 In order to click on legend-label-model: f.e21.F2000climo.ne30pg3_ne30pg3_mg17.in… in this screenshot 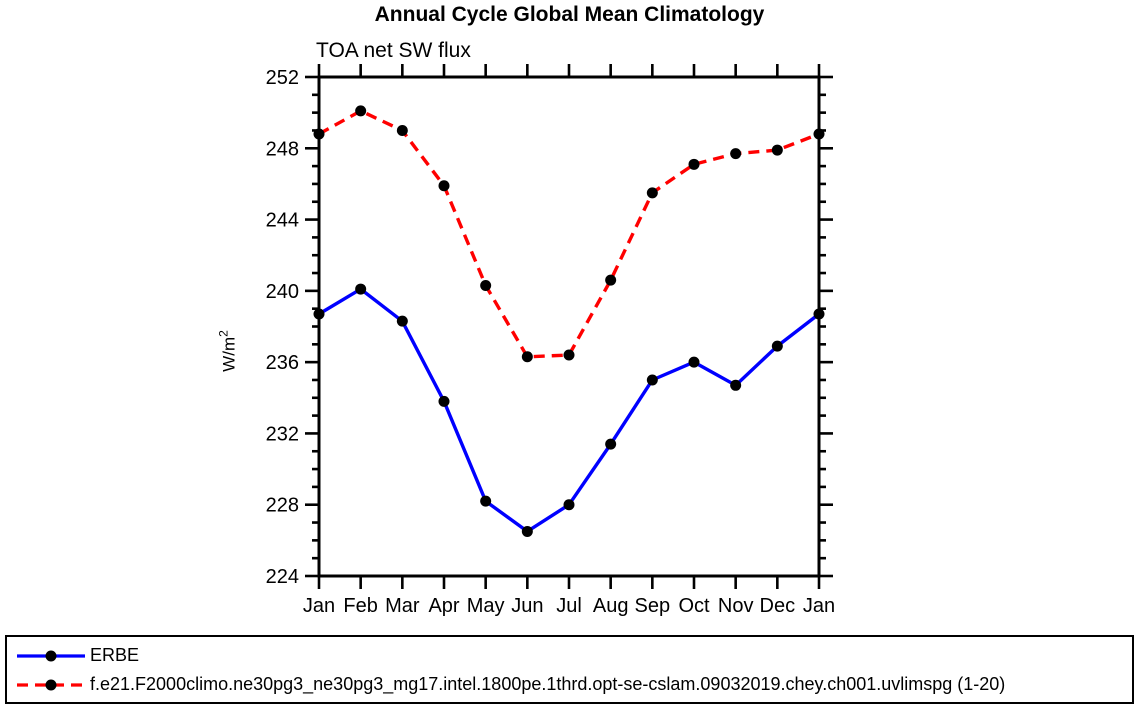, I will do `click(548, 684)`.